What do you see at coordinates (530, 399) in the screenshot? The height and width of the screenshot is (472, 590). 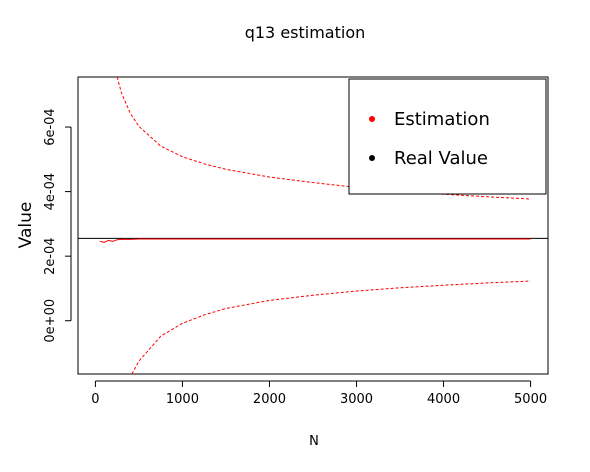 I see `x-tick-label: 5000` at bounding box center [530, 399].